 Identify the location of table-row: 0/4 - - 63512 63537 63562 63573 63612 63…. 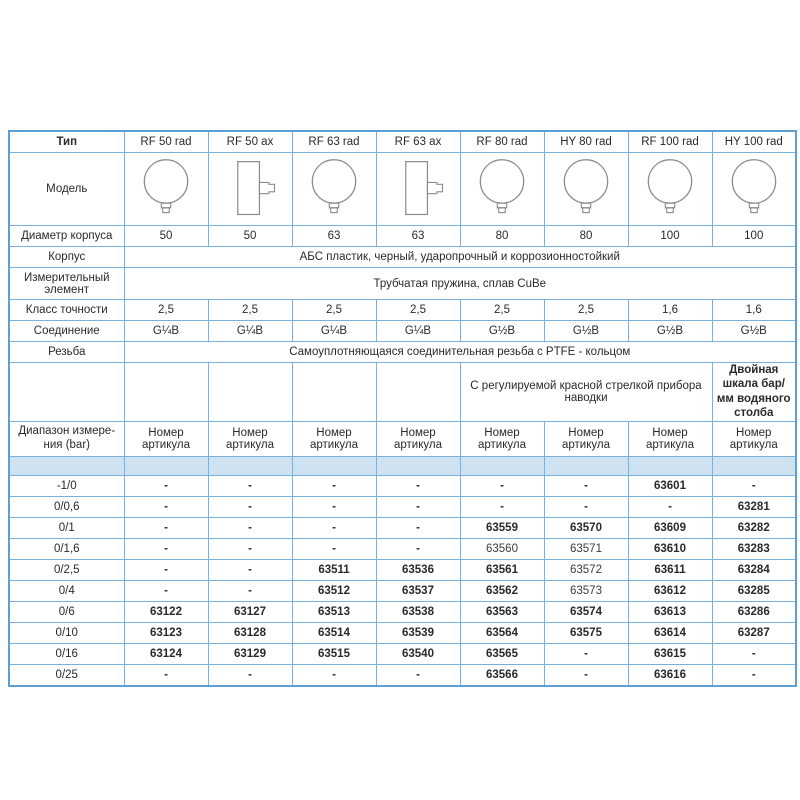
(402, 590).